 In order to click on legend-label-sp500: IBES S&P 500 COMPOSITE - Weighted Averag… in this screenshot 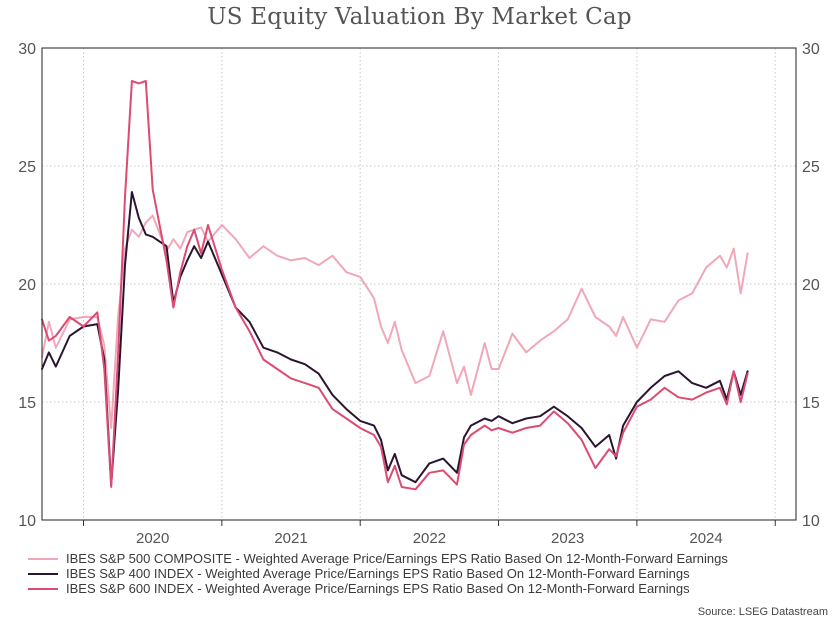, I will do `click(397, 558)`.